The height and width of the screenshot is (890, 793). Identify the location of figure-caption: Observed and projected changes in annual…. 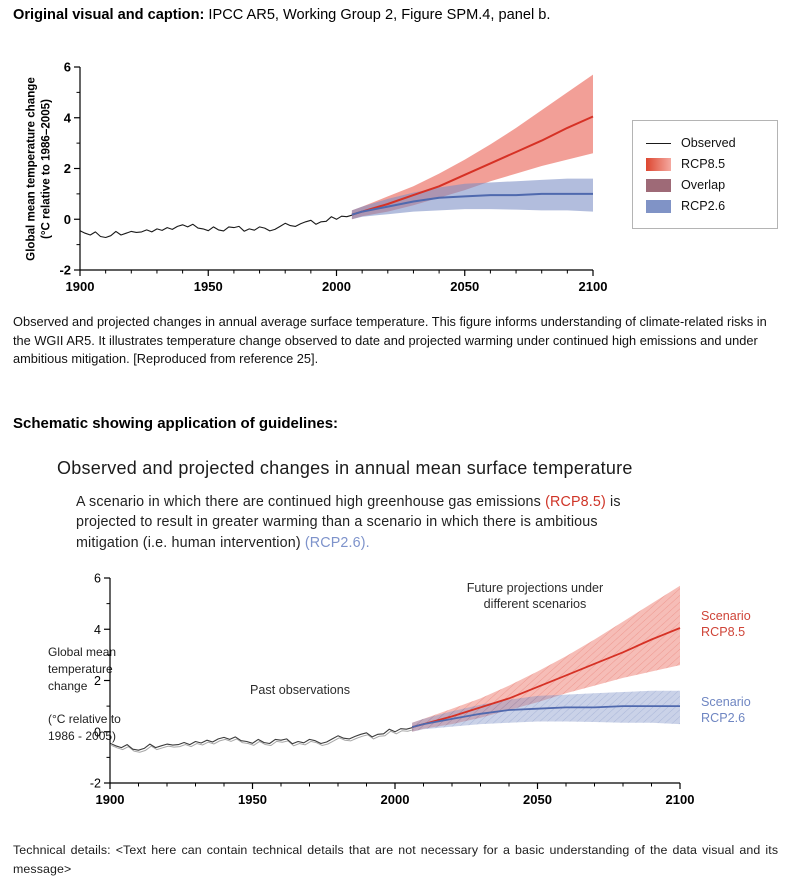
(390, 340).